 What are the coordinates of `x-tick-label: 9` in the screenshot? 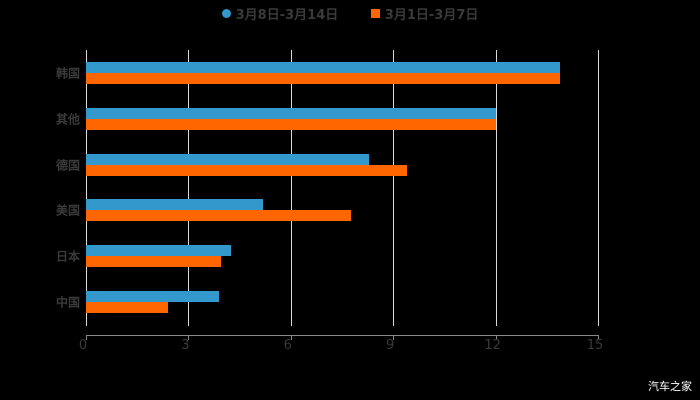 It's located at (390, 345).